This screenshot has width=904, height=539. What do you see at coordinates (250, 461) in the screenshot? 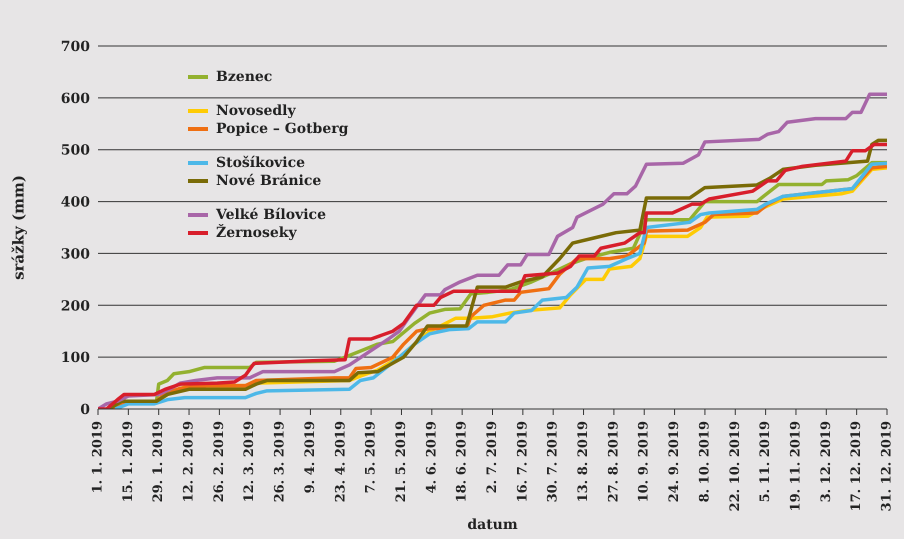
I see `x-tick-label: 12. 3. 2019` at bounding box center [250, 461].